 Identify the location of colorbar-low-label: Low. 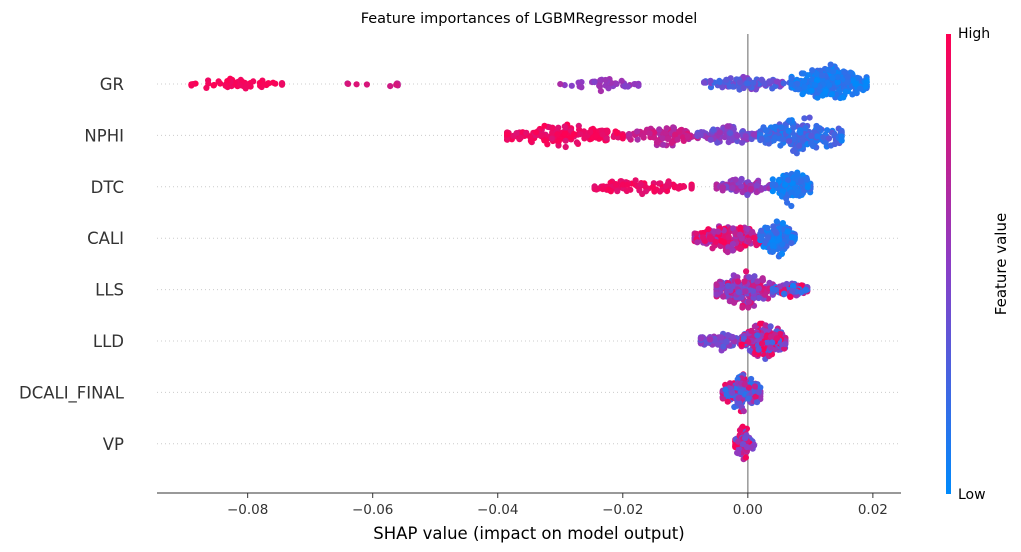
(972, 495).